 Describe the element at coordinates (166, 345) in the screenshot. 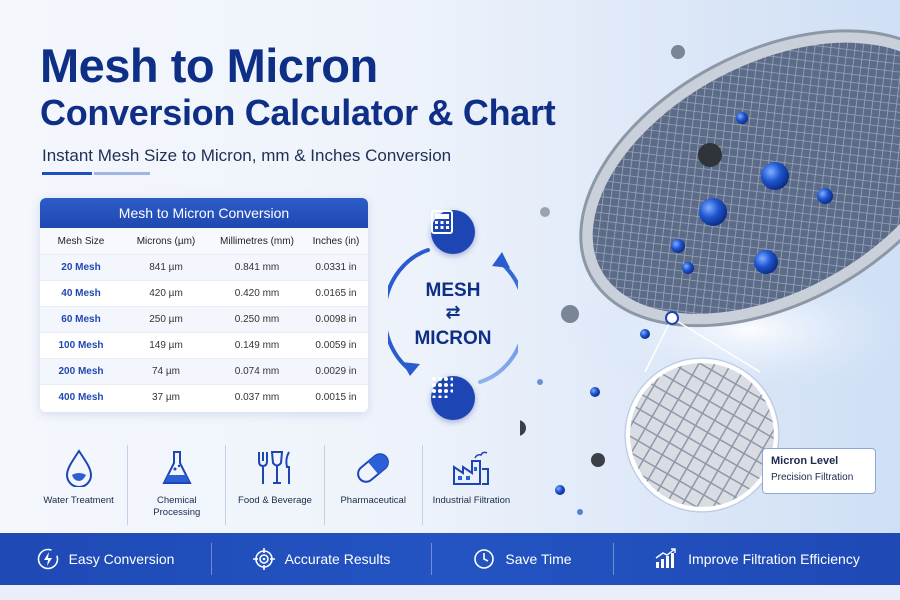

I see `cell-microns: 149 µm` at that location.